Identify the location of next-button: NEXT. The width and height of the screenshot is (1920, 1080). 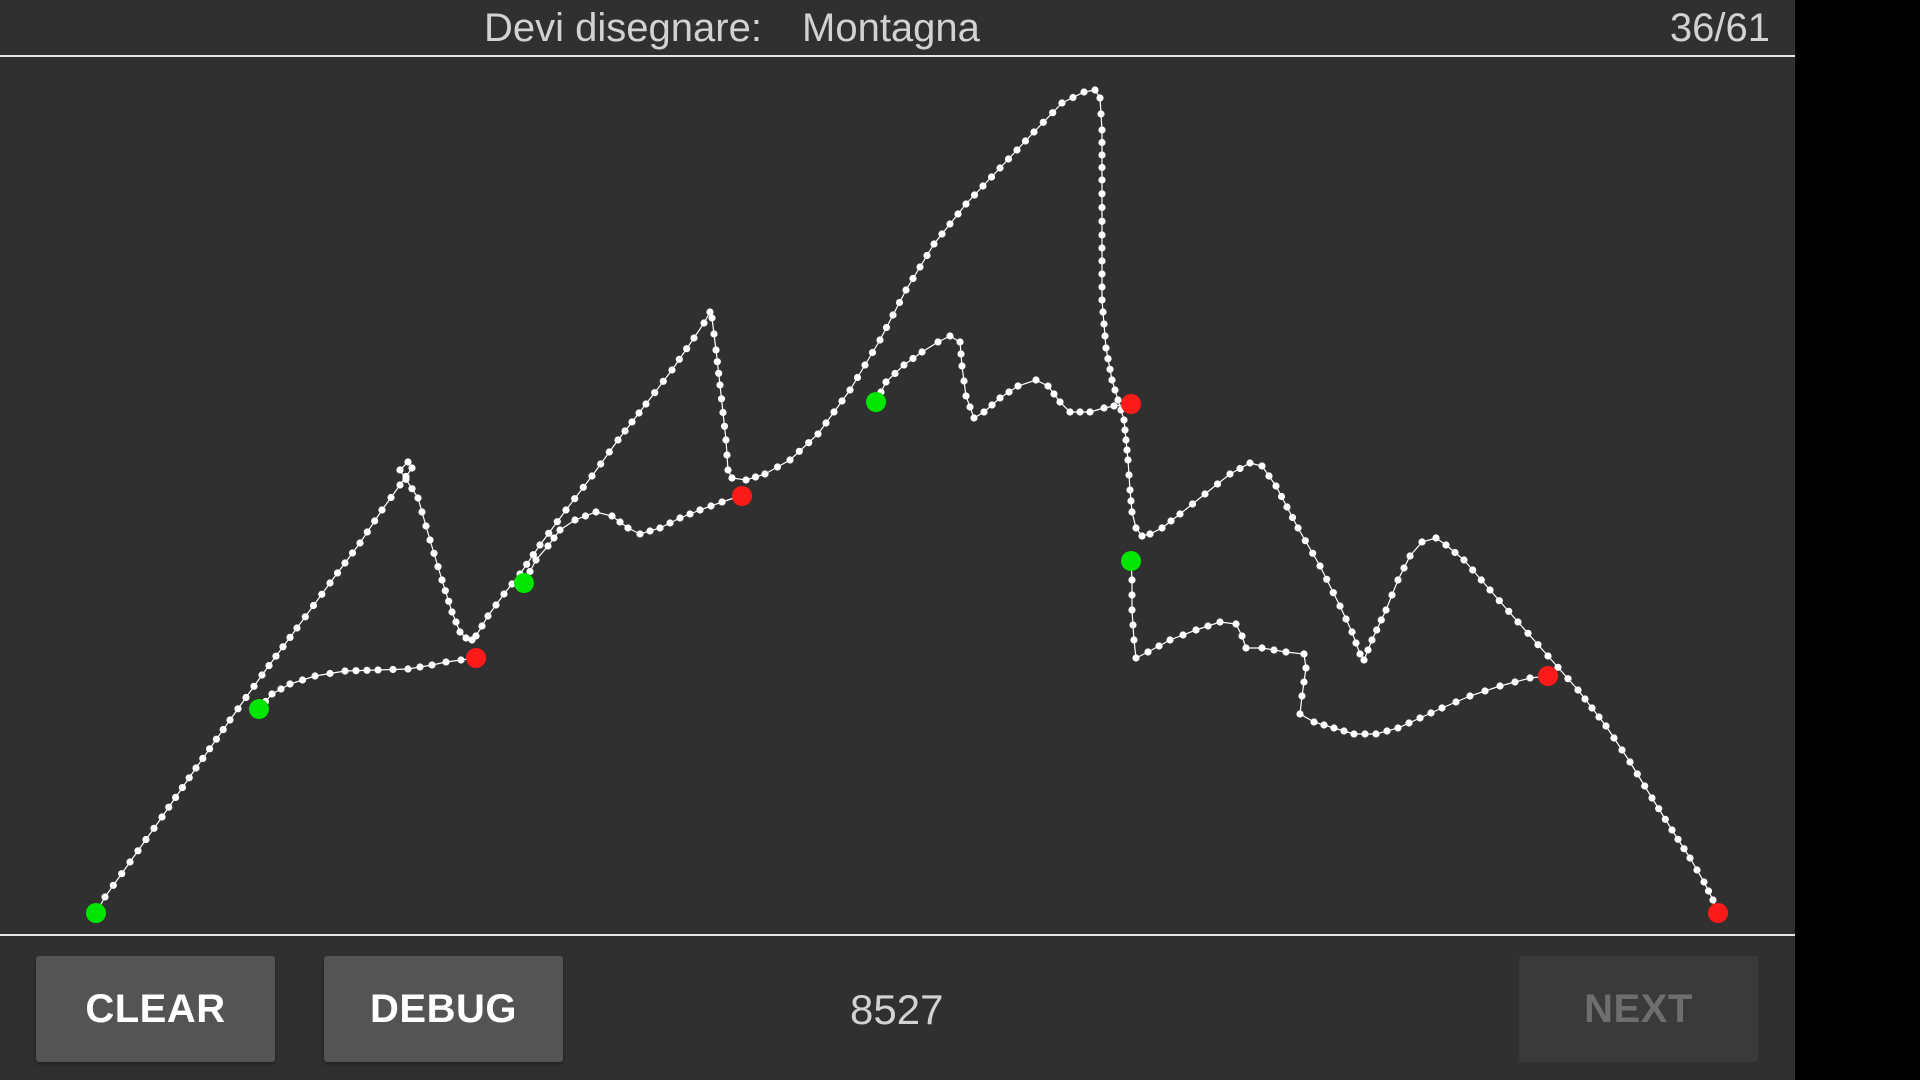
(1638, 1009).